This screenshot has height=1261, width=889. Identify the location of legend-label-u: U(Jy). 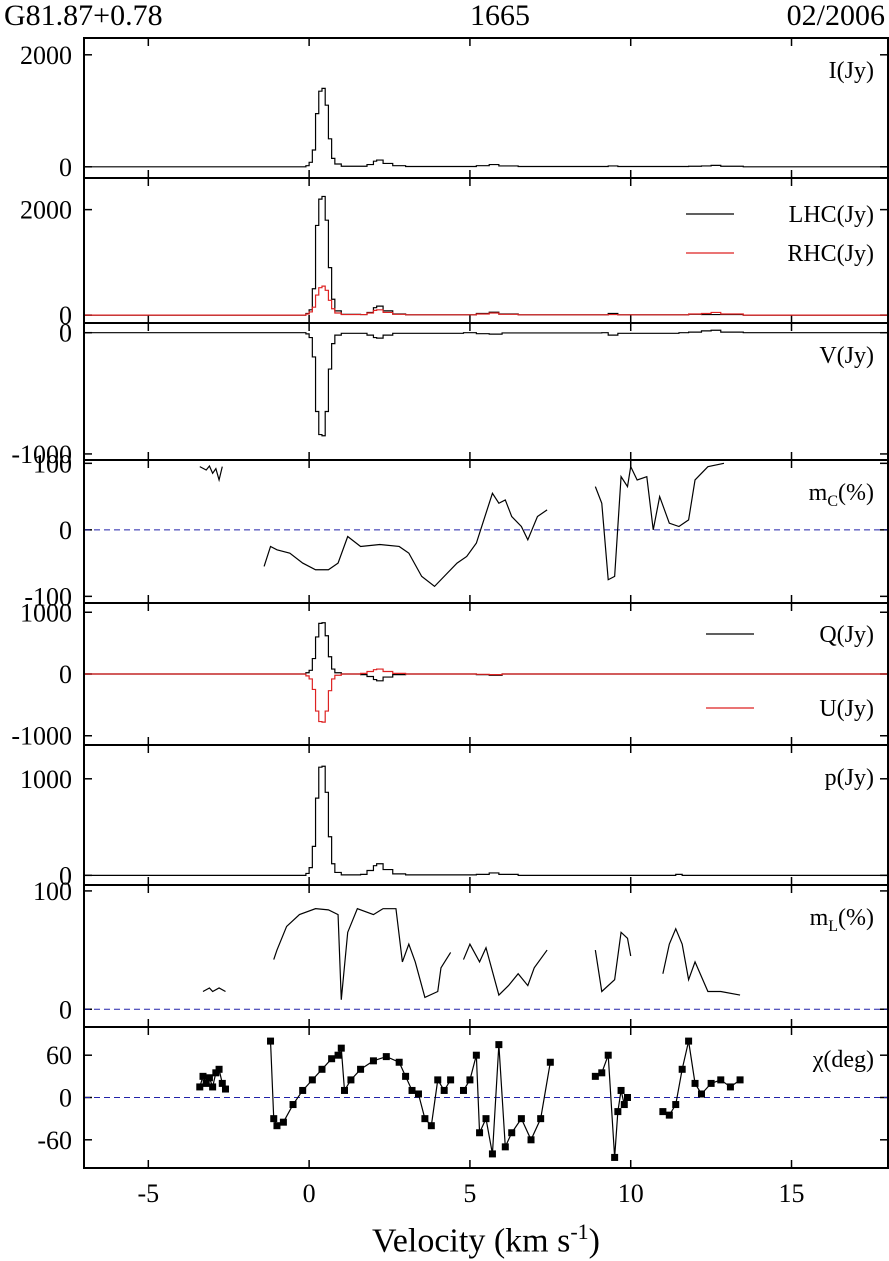
(846, 709).